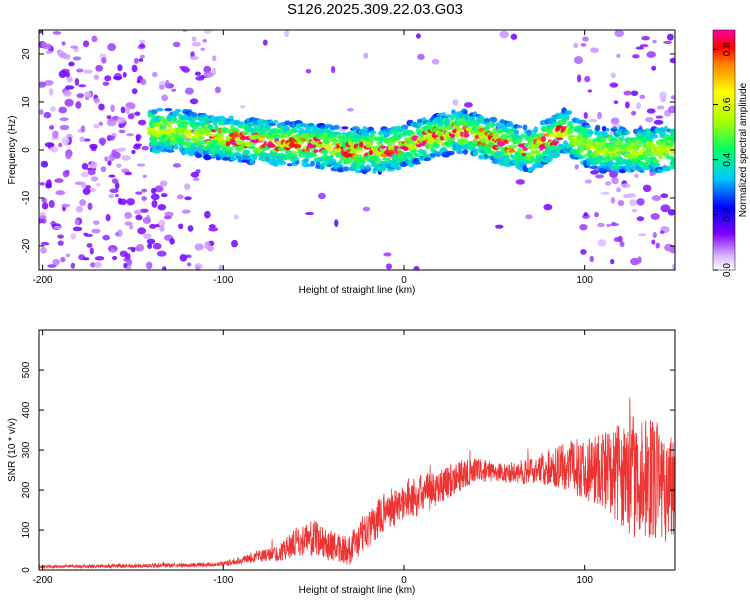  Describe the element at coordinates (724, 150) in the screenshot. I see `colorbar-gradient` at that location.